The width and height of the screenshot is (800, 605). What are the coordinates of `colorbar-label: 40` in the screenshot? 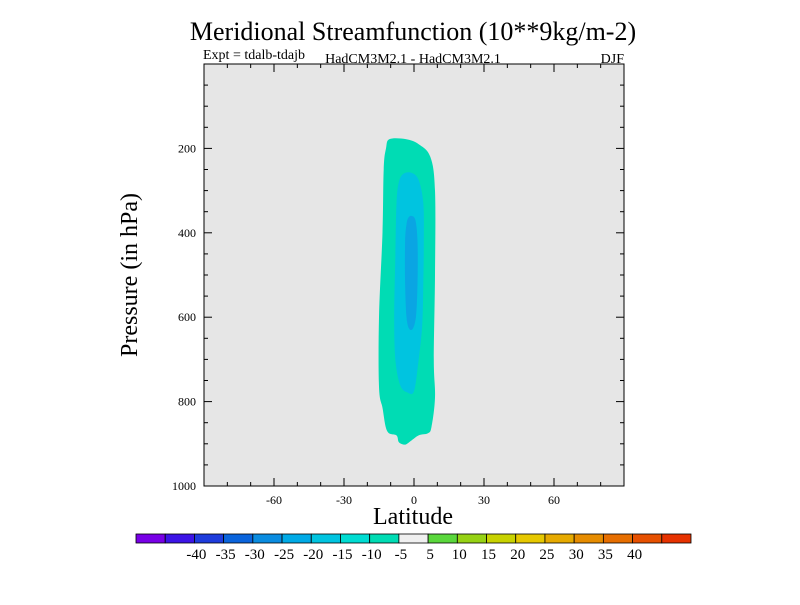 It's located at (634, 555).